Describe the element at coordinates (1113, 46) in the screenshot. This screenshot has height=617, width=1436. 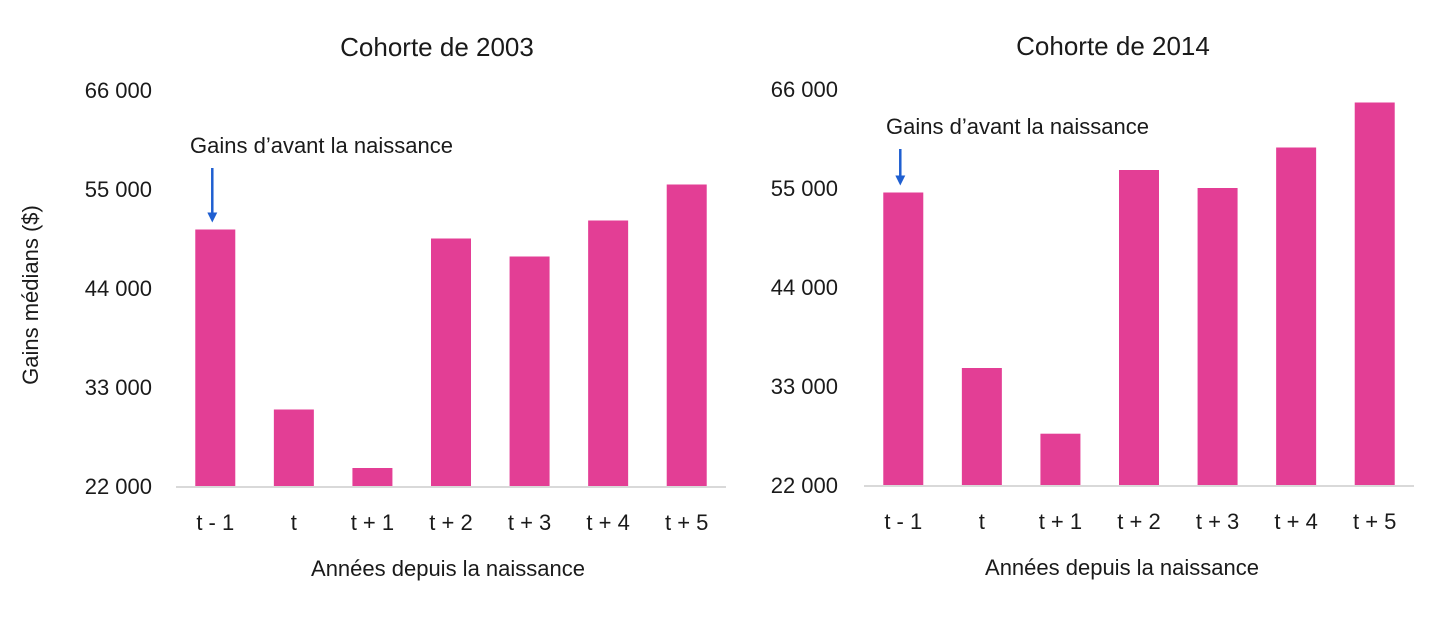
I see `chart-title: Cohorte de 2014` at that location.